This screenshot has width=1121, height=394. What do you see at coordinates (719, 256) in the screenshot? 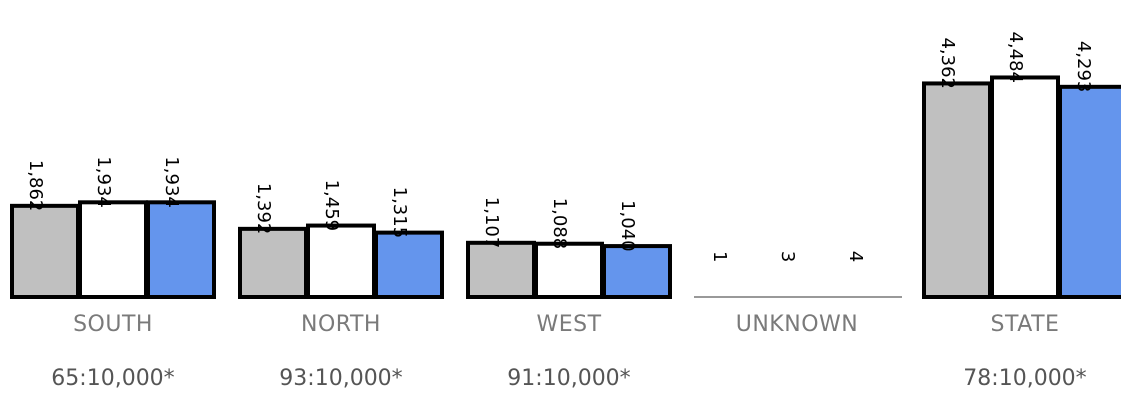
I see `bar-value-label: 1` at bounding box center [719, 256].